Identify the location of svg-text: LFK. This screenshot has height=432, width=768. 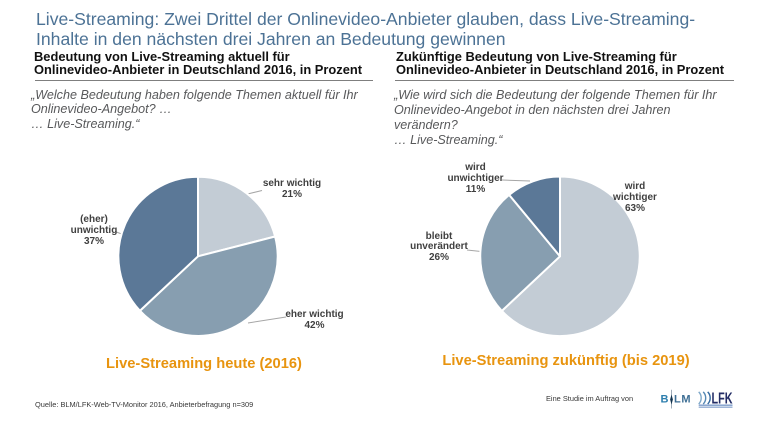
(722, 399).